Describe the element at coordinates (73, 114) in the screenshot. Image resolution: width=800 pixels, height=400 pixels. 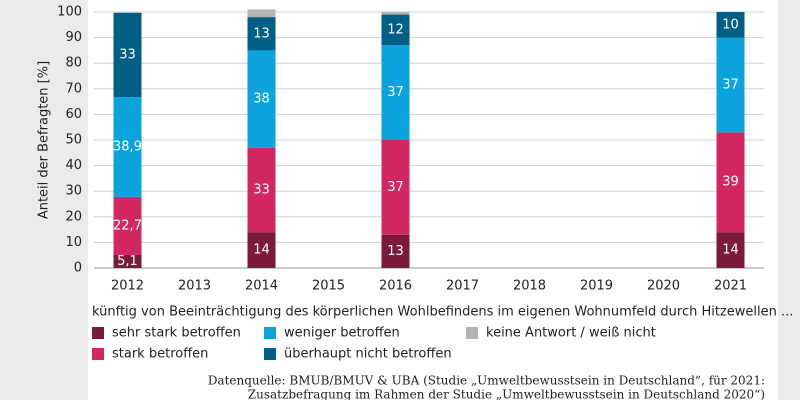
I see `y-tick-label: 60` at that location.